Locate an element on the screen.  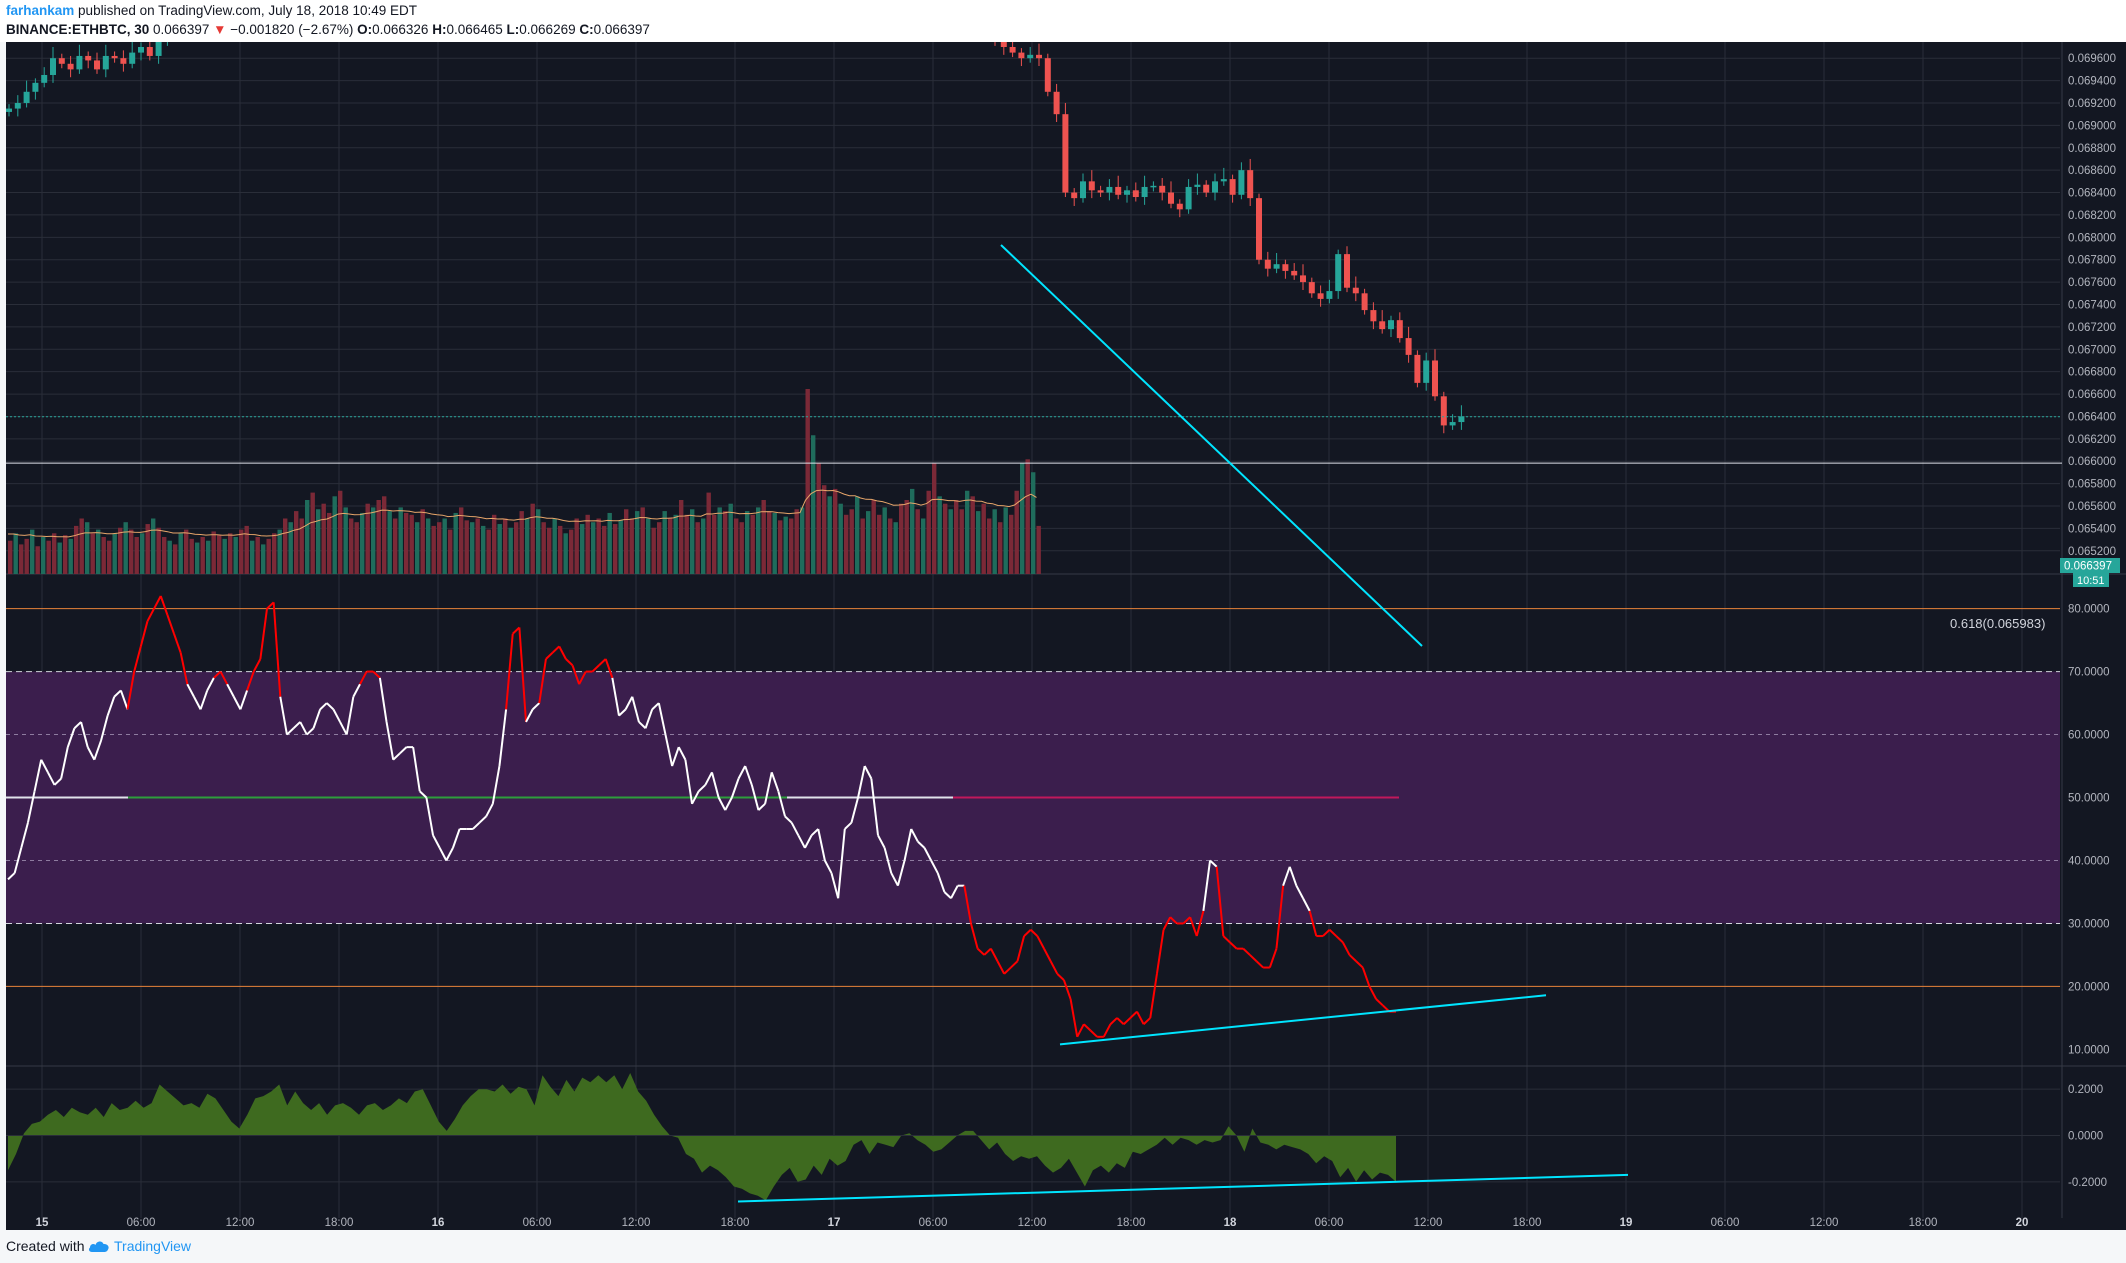
created-with-text: Created with is located at coordinates (45, 1246).